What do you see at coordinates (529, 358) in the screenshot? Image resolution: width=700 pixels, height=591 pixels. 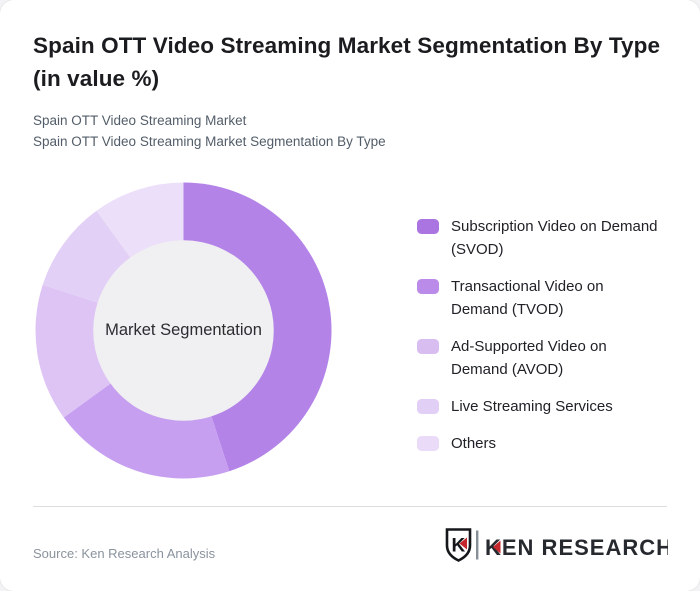 I see `legend-label-avod: Ad-Supported Video on Demand (AVOD)` at bounding box center [529, 358].